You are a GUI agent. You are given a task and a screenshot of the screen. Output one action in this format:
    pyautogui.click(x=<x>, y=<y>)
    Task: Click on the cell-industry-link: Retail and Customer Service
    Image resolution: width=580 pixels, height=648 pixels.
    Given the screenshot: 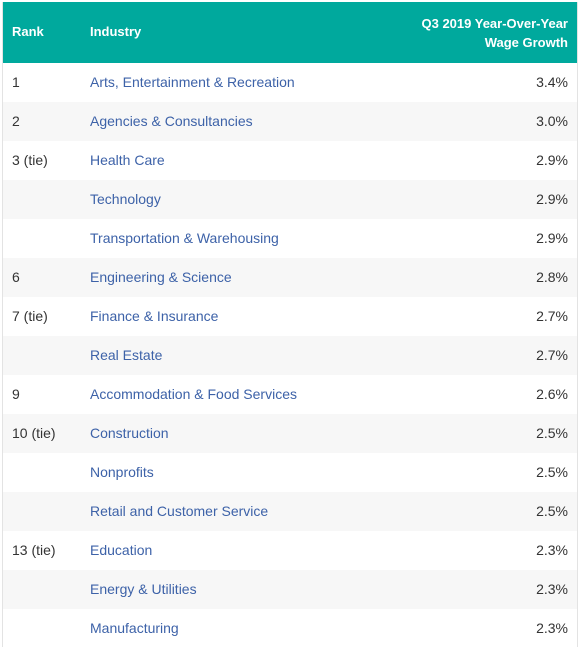 What is the action you would take?
    pyautogui.click(x=179, y=511)
    